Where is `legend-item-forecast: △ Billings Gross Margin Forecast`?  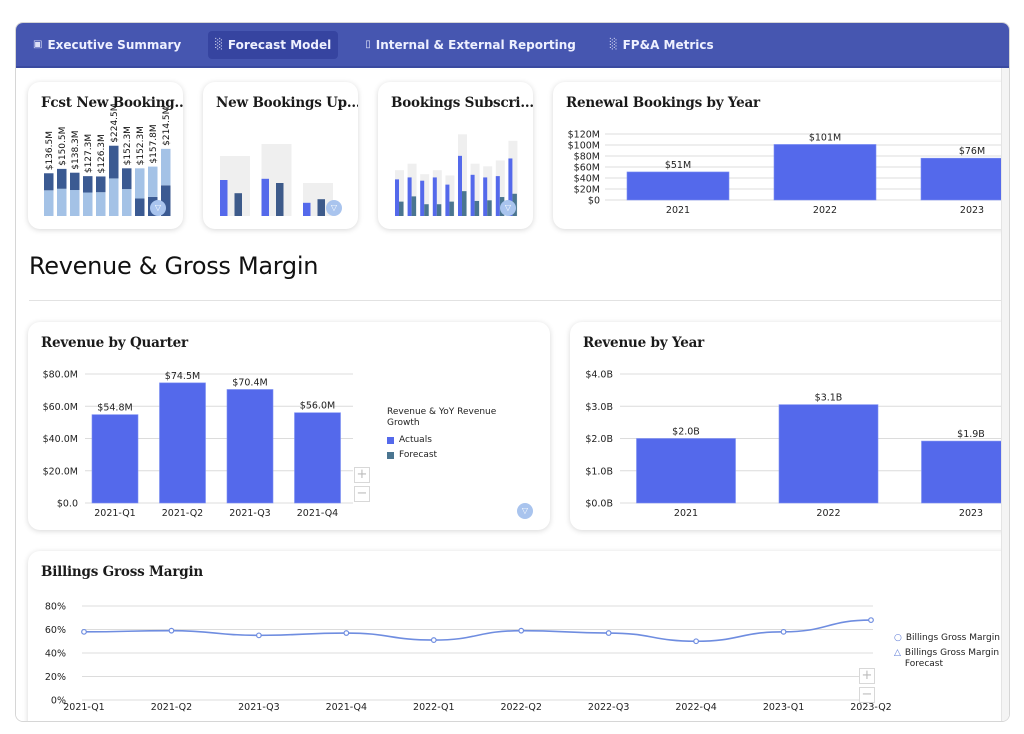 legend-item-forecast: △ Billings Gross Margin Forecast is located at coordinates (951, 659).